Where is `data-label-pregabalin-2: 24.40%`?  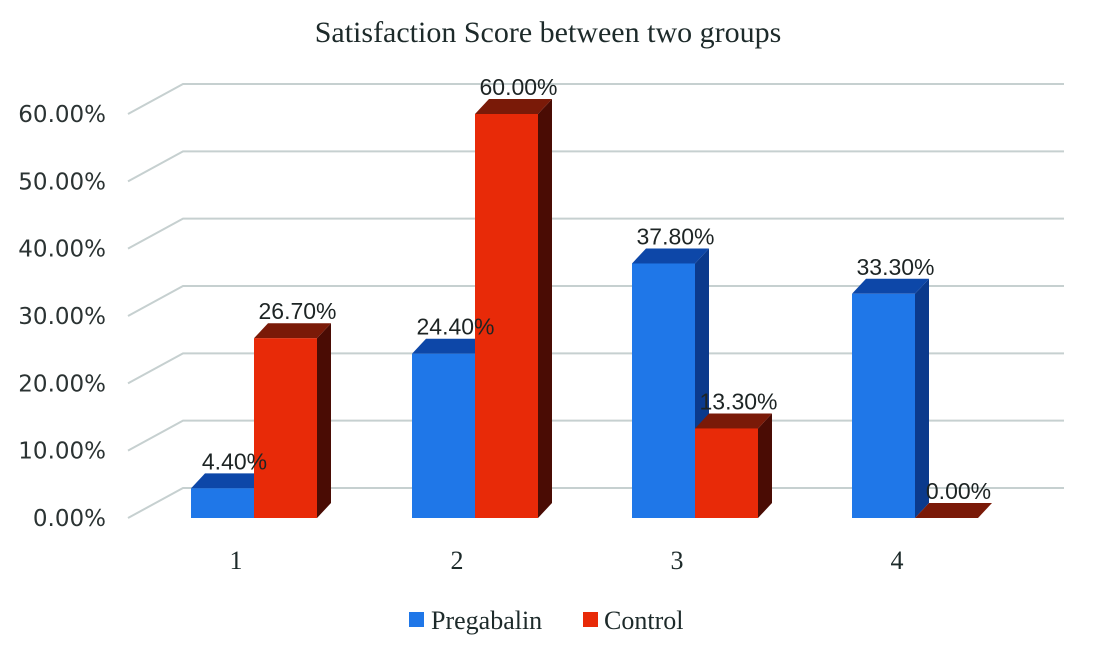 data-label-pregabalin-2: 24.40% is located at coordinates (455, 327).